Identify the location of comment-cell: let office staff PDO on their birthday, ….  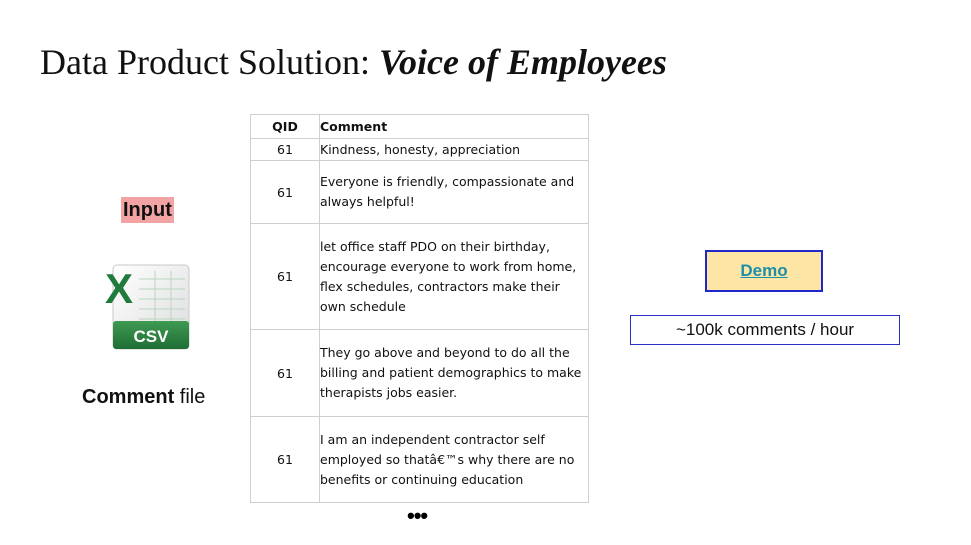
(454, 276).